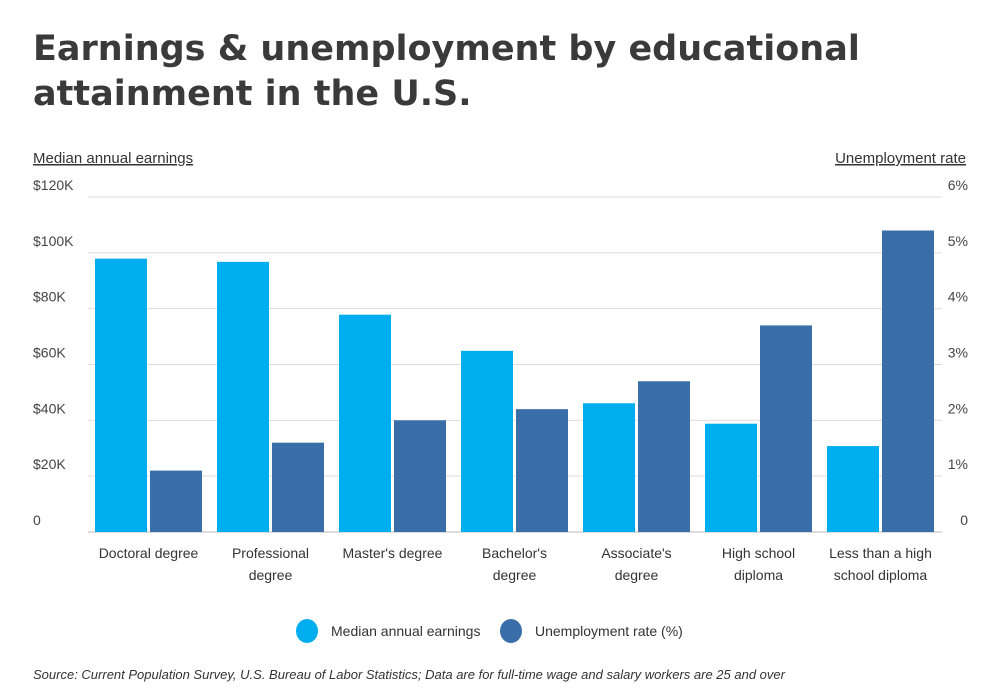 This screenshot has height=698, width=1000. What do you see at coordinates (609, 631) in the screenshot?
I see `legend-label-unemployment: Unemployment rate (%)` at bounding box center [609, 631].